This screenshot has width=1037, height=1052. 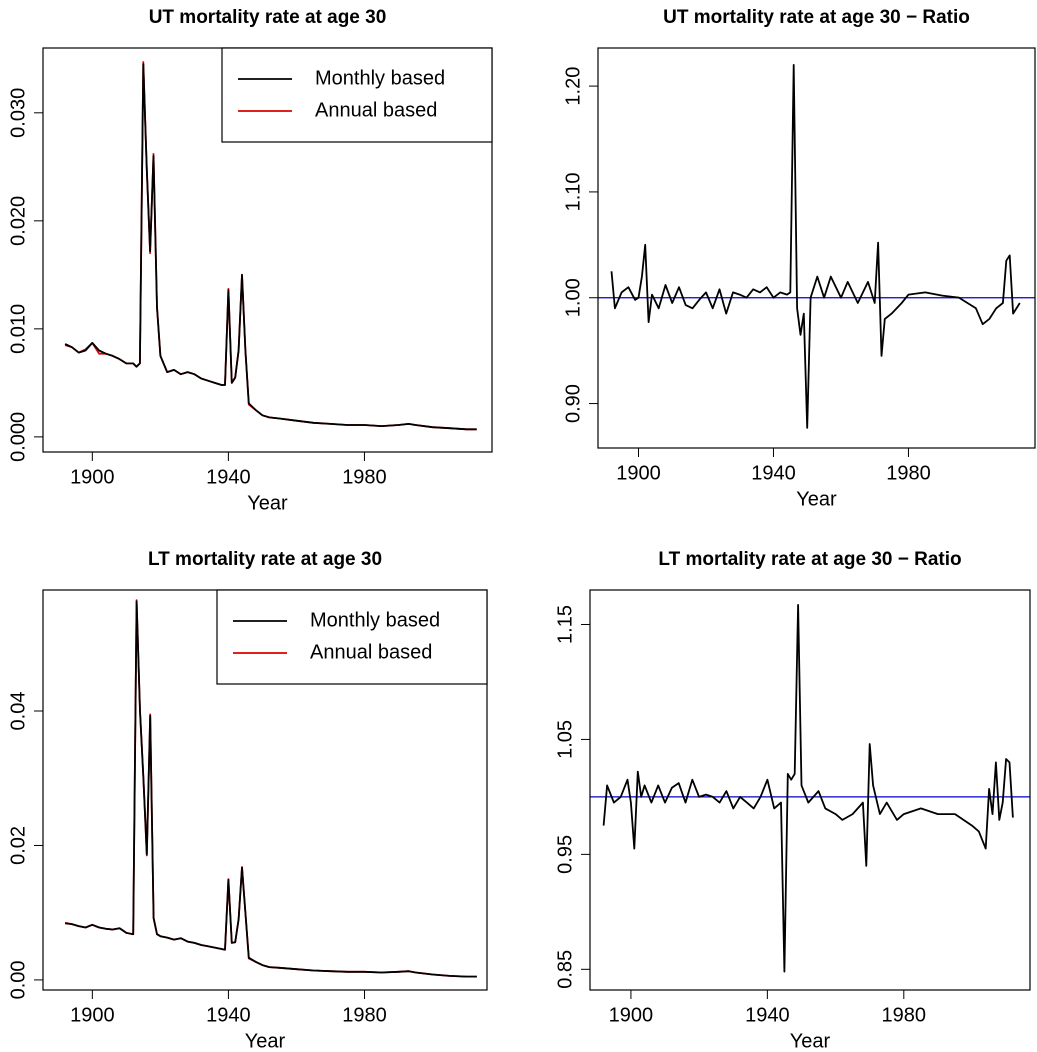 What do you see at coordinates (565, 624) in the screenshot?
I see `y-tick-label: 1.15` at bounding box center [565, 624].